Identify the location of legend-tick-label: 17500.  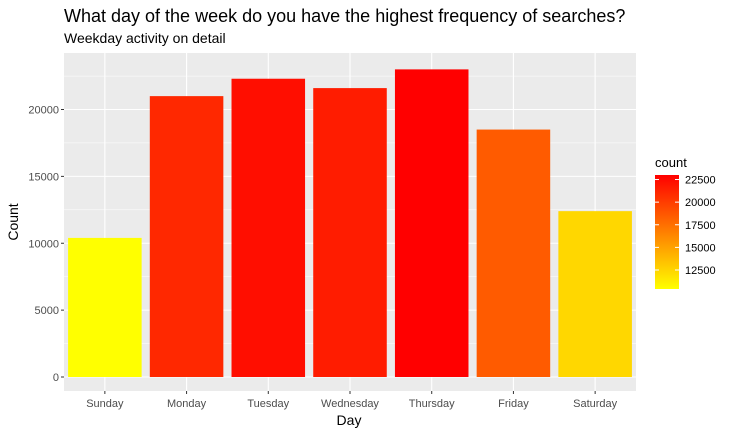
(700, 226).